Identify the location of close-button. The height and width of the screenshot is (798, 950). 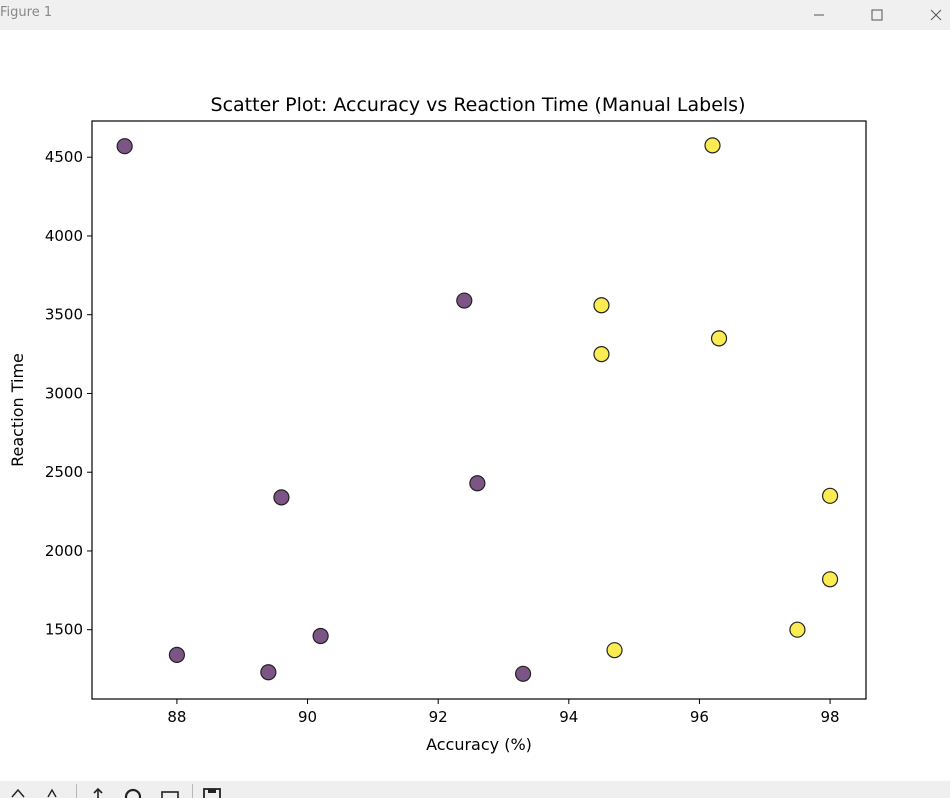
(931, 15).